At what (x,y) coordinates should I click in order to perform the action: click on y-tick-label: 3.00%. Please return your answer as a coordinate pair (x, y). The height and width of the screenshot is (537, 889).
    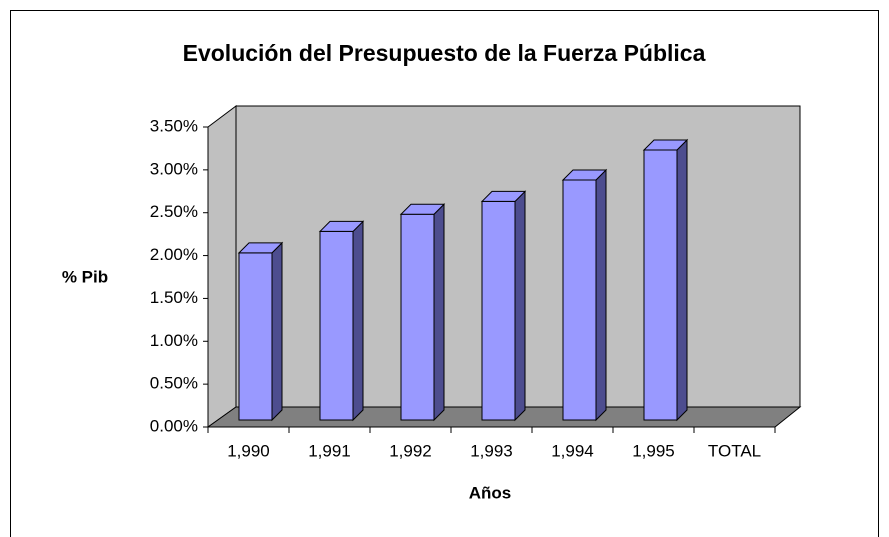
    Looking at the image, I should click on (174, 168).